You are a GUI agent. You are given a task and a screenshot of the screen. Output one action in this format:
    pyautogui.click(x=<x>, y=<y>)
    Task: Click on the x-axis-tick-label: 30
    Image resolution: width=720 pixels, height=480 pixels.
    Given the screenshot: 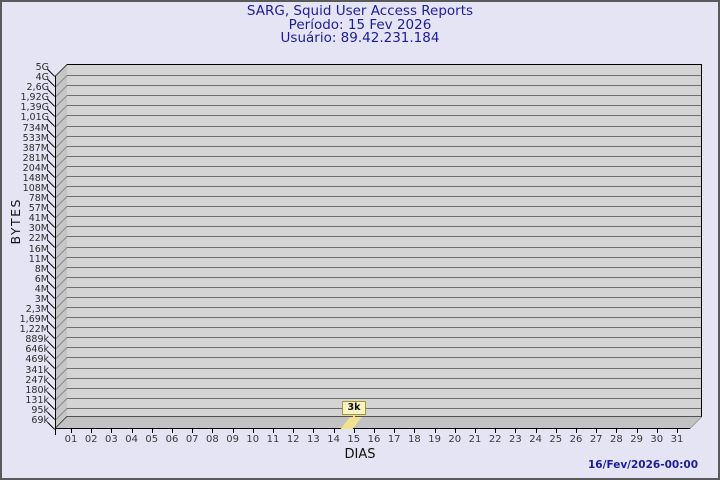 What is the action you would take?
    pyautogui.click(x=657, y=439)
    